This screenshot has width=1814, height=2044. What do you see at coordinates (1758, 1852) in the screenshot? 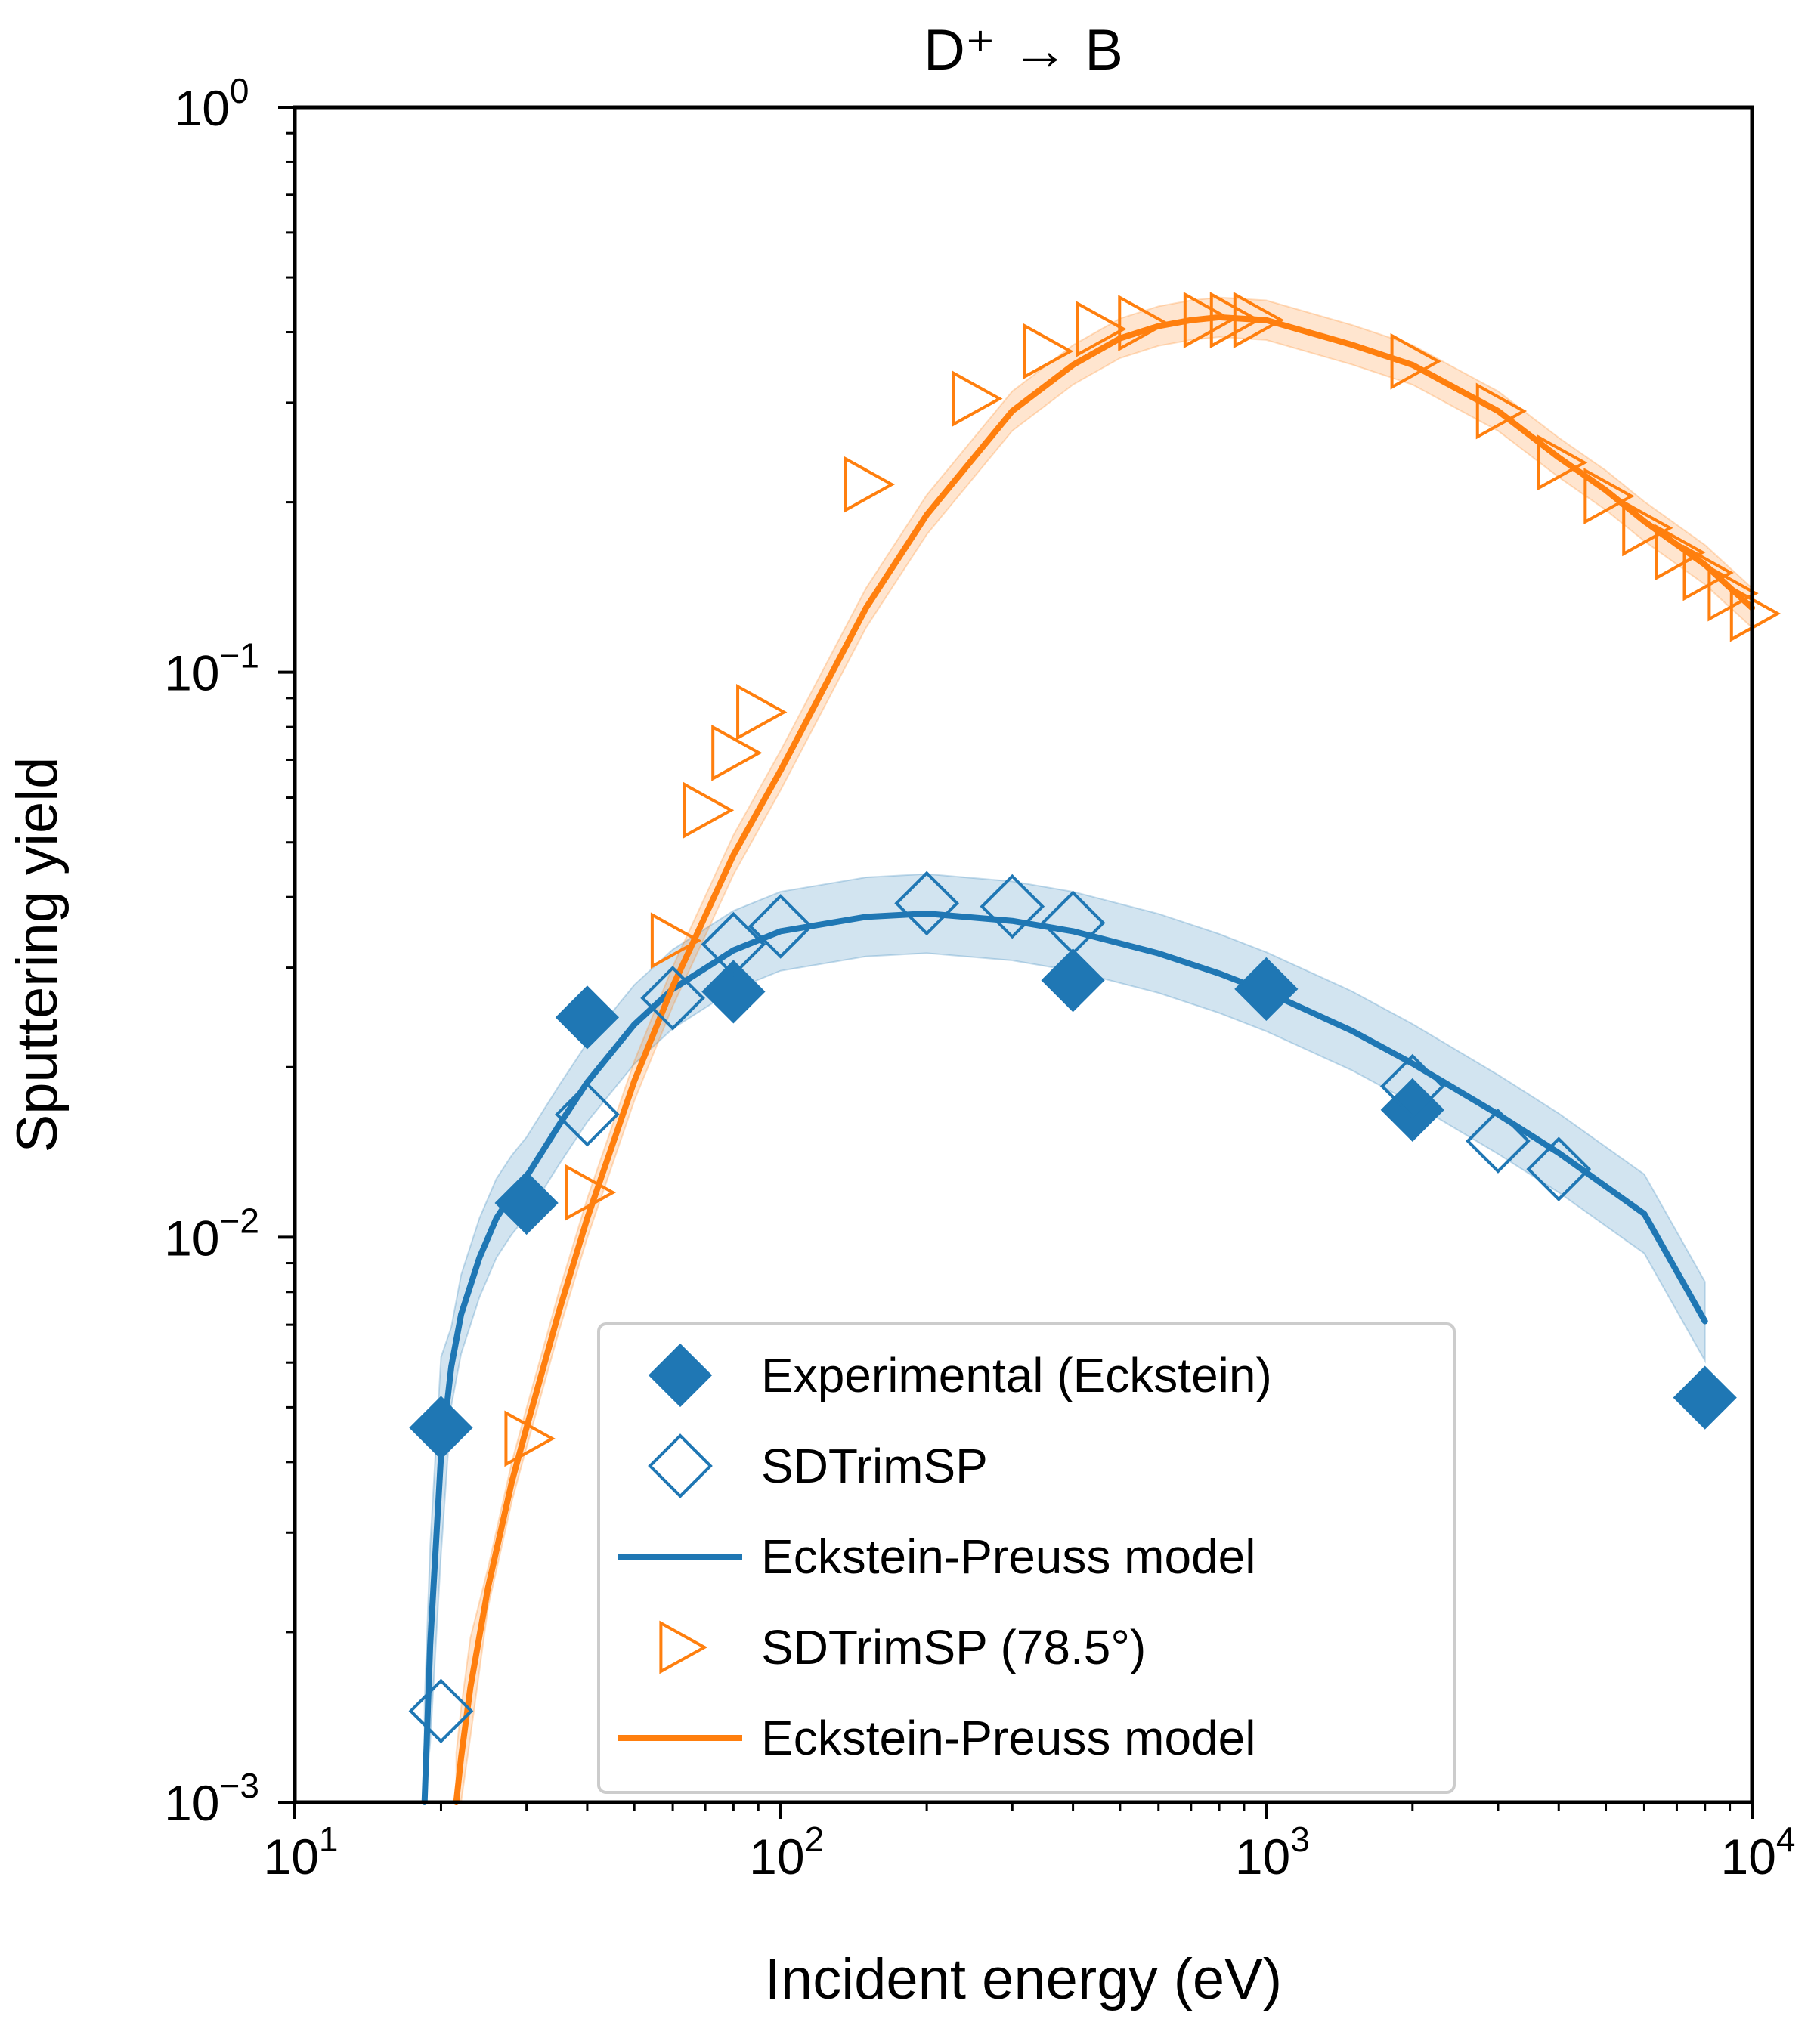
I see `x-tick-label: 10⁴` at bounding box center [1758, 1852].